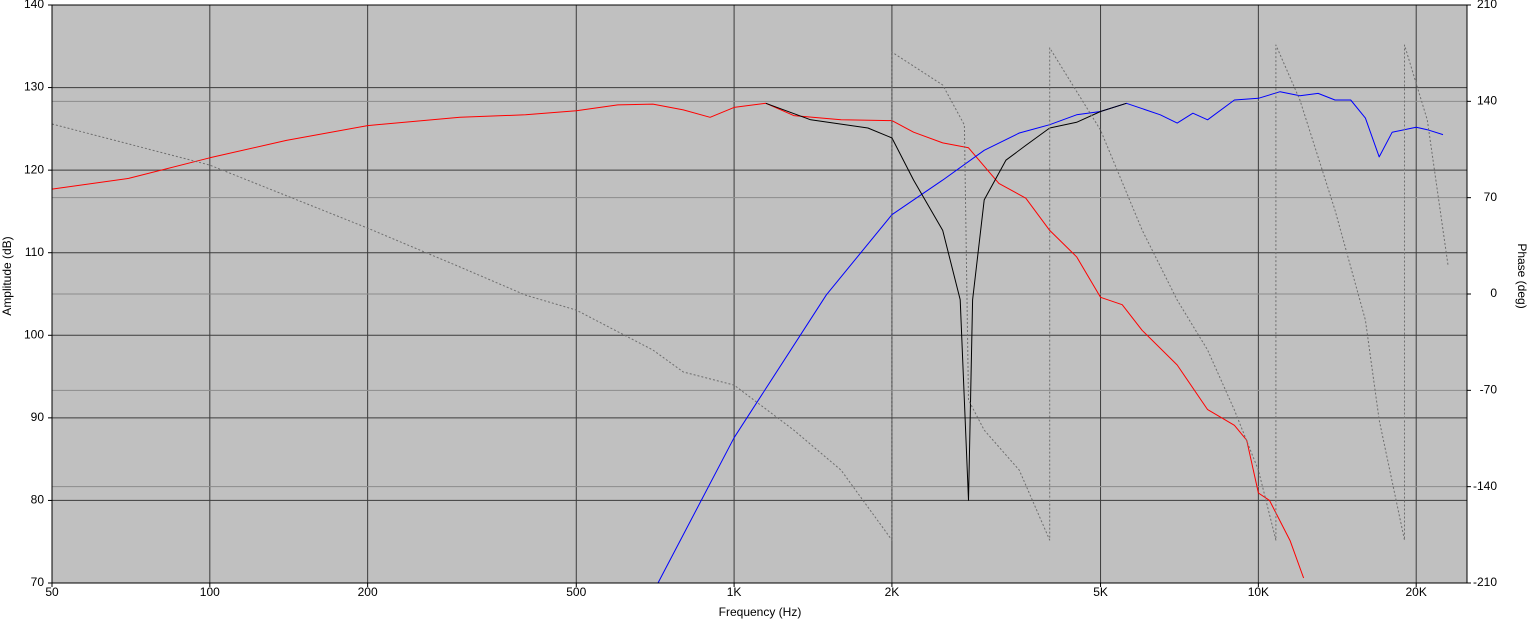 This screenshot has width=1531, height=624. I want to click on y-tick-label: 120, so click(34, 169).